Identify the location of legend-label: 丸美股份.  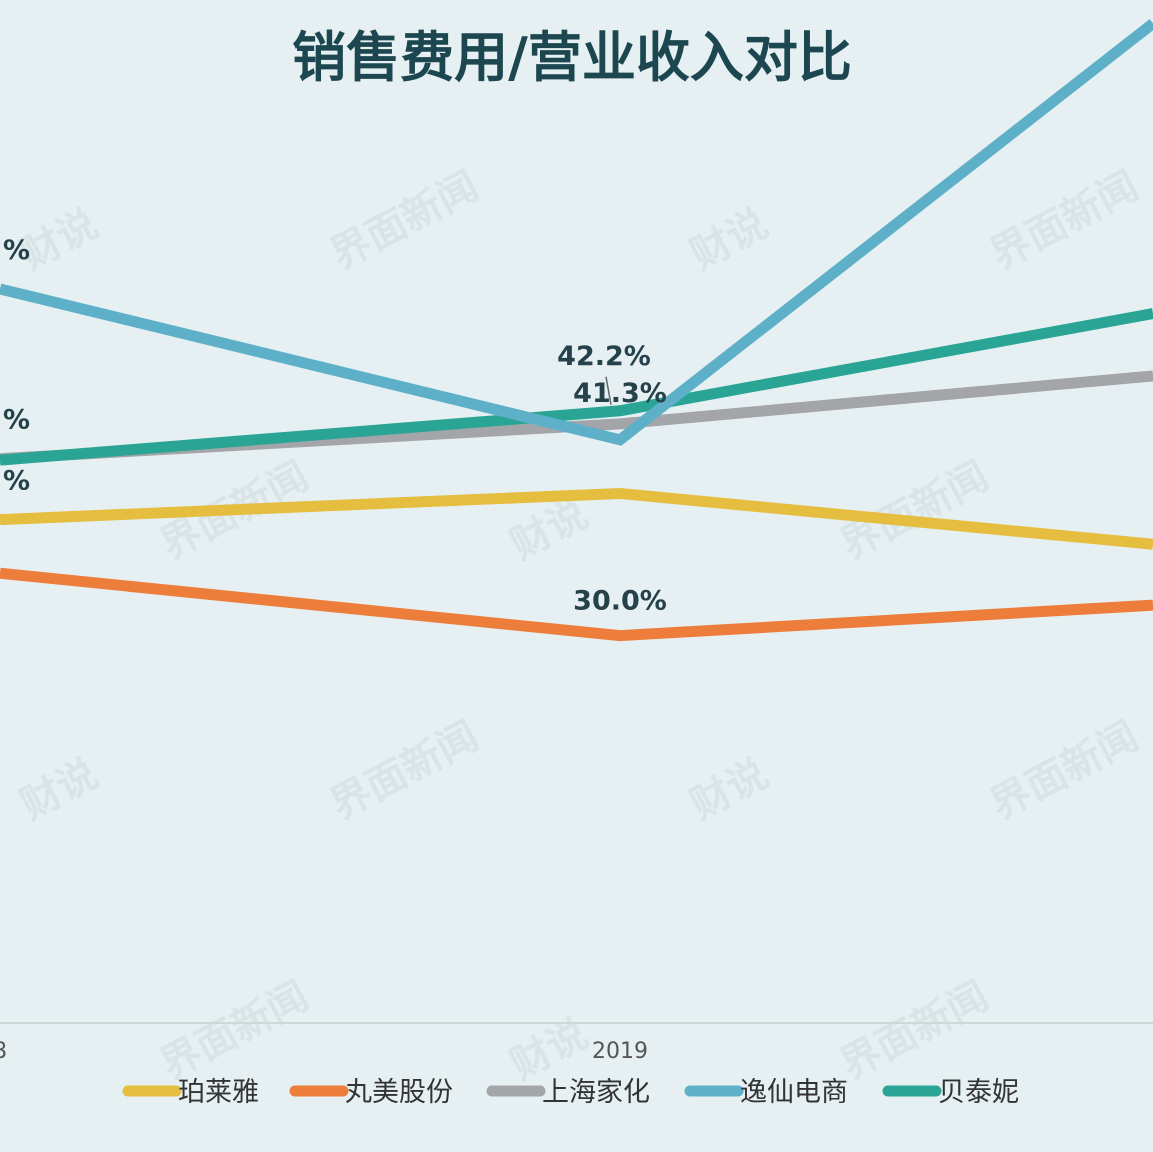
(399, 1092).